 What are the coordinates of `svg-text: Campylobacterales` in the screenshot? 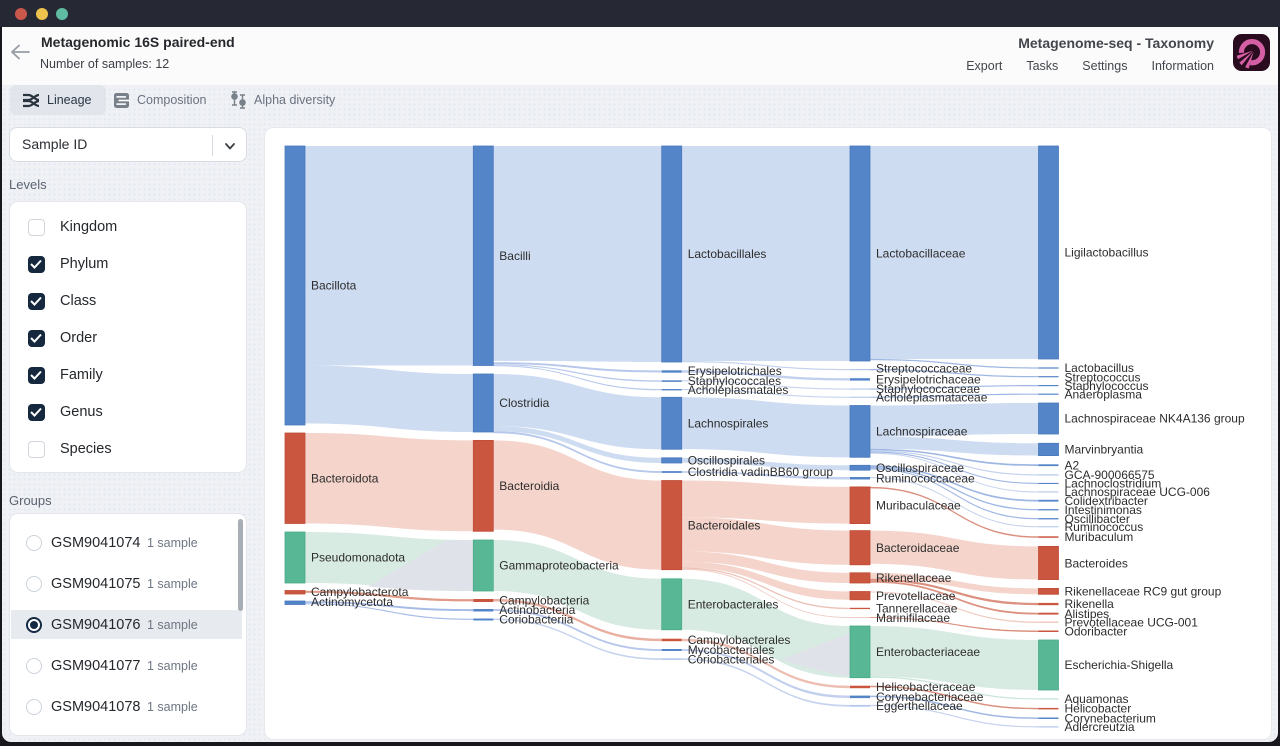 It's located at (739, 640).